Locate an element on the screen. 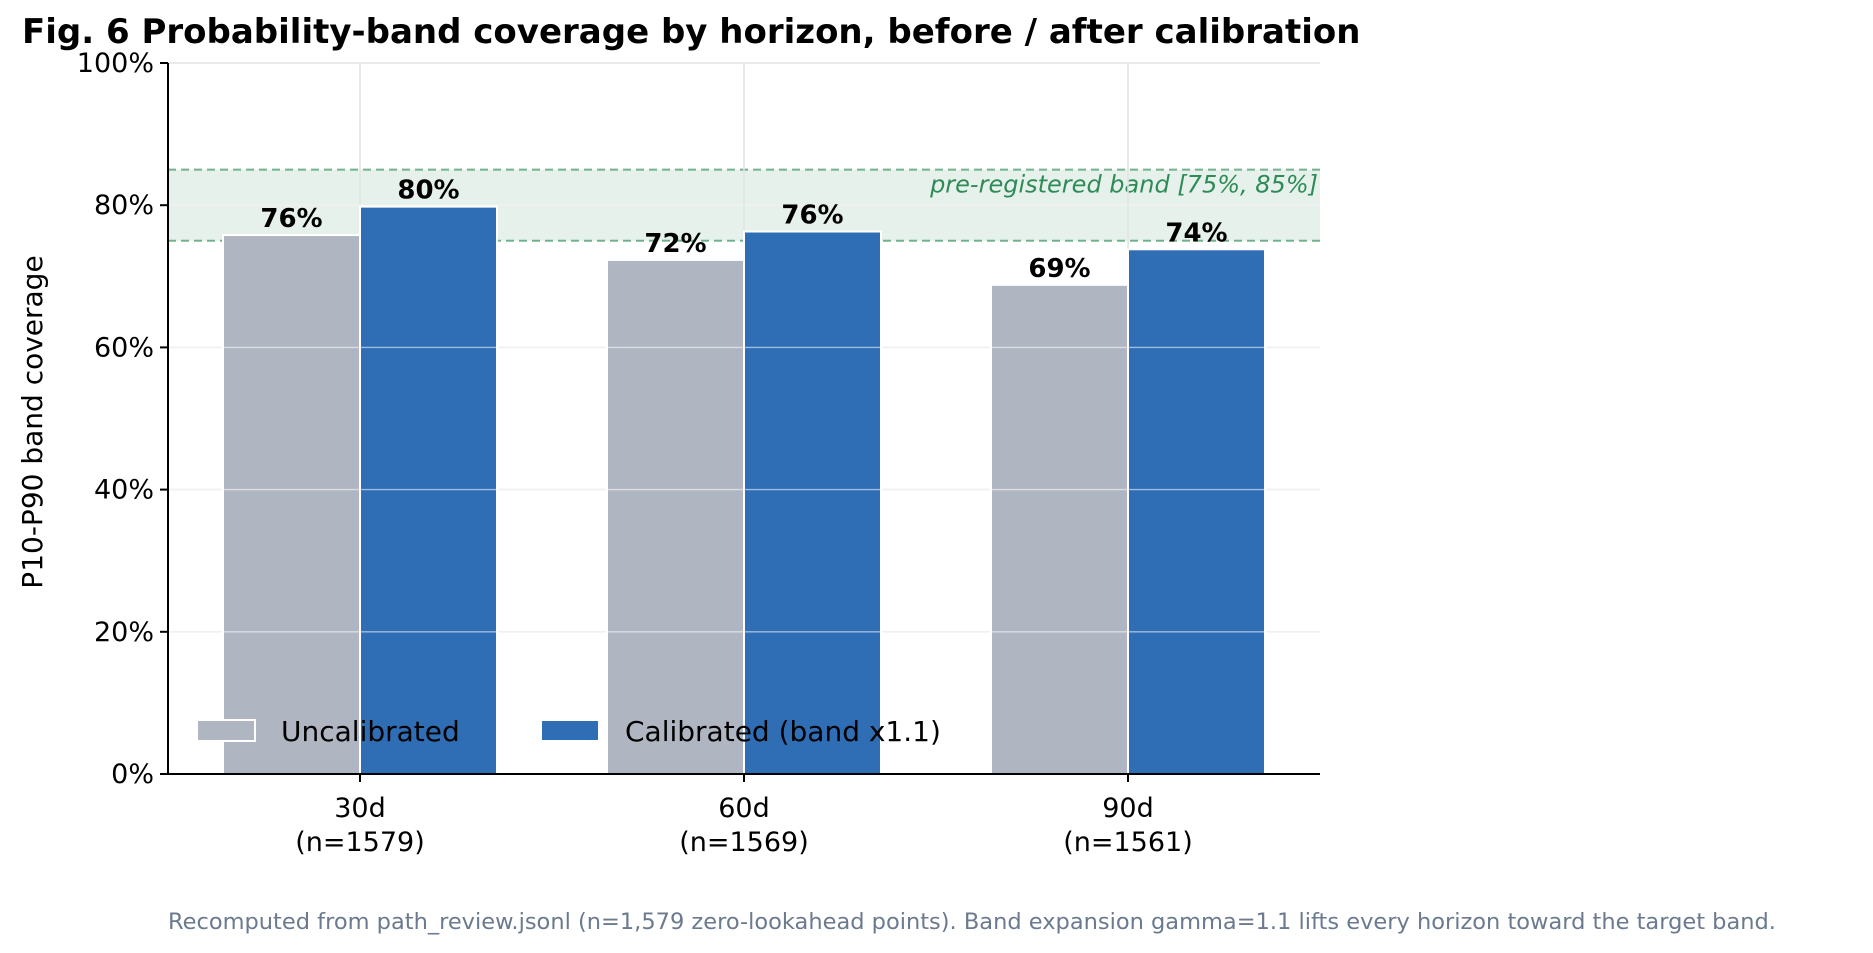 The width and height of the screenshot is (1873, 953). x-tick-sublabel: (n=1561) is located at coordinates (1128, 842).